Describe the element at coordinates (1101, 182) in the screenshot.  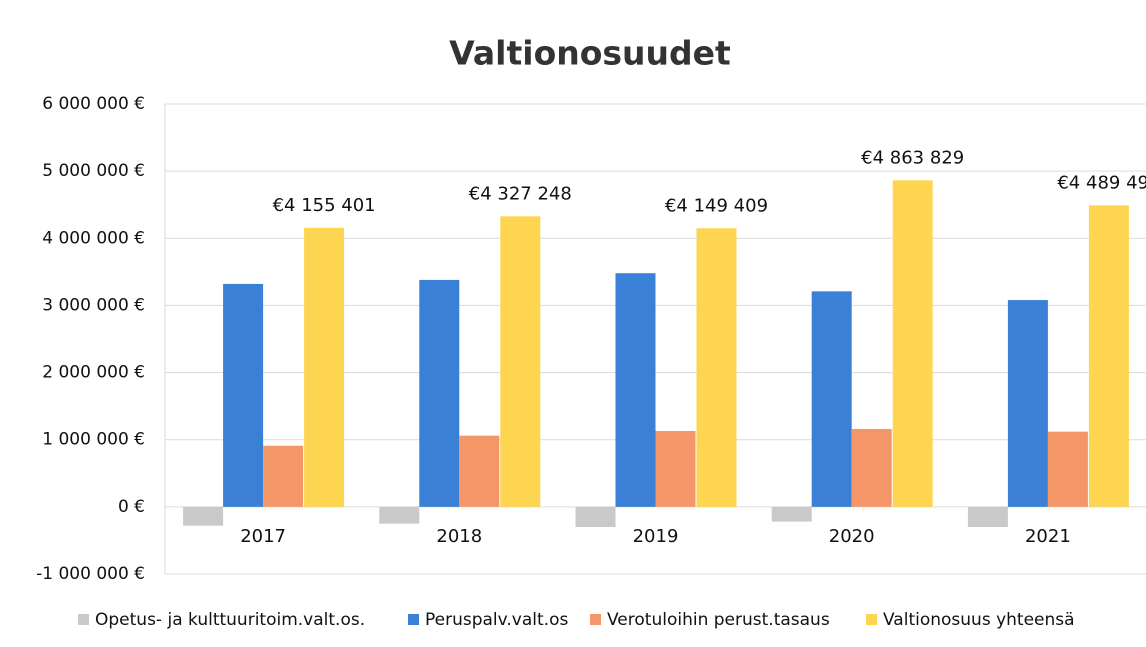
I see `data-label: €4 489 494` at that location.